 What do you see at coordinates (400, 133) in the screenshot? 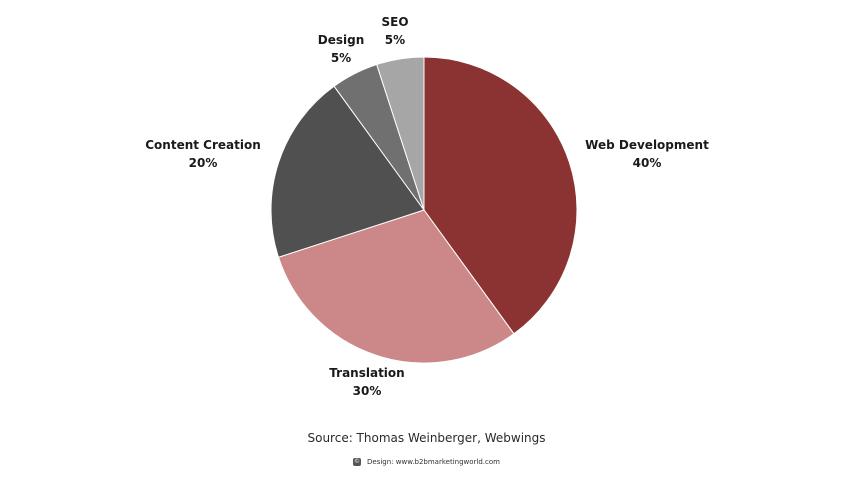
I see `slice-seo` at bounding box center [400, 133].